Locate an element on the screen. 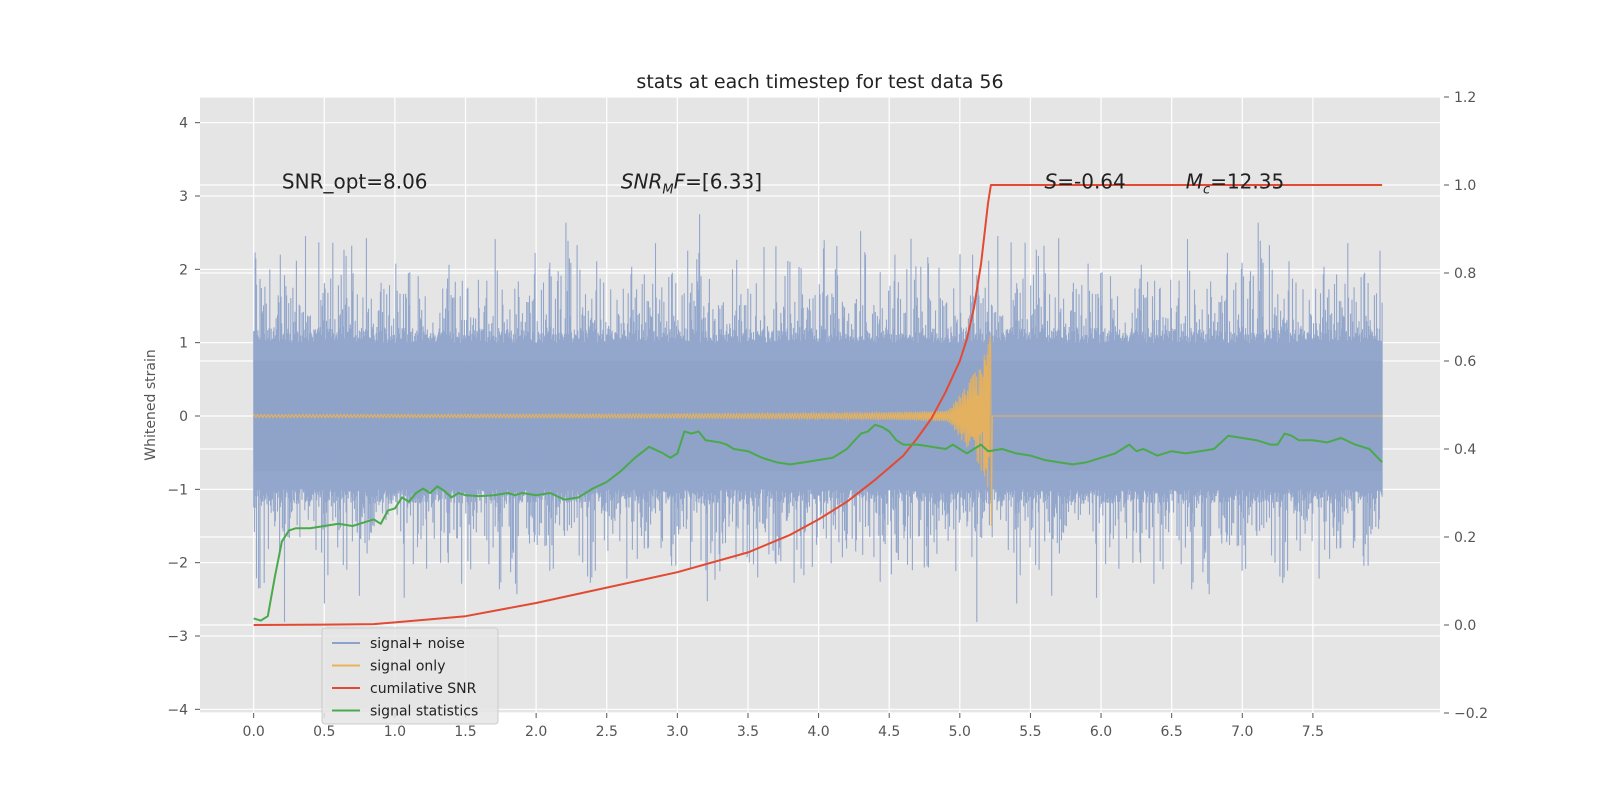 The height and width of the screenshot is (800, 1600). x-tick-label: 0.5 is located at coordinates (324, 732).